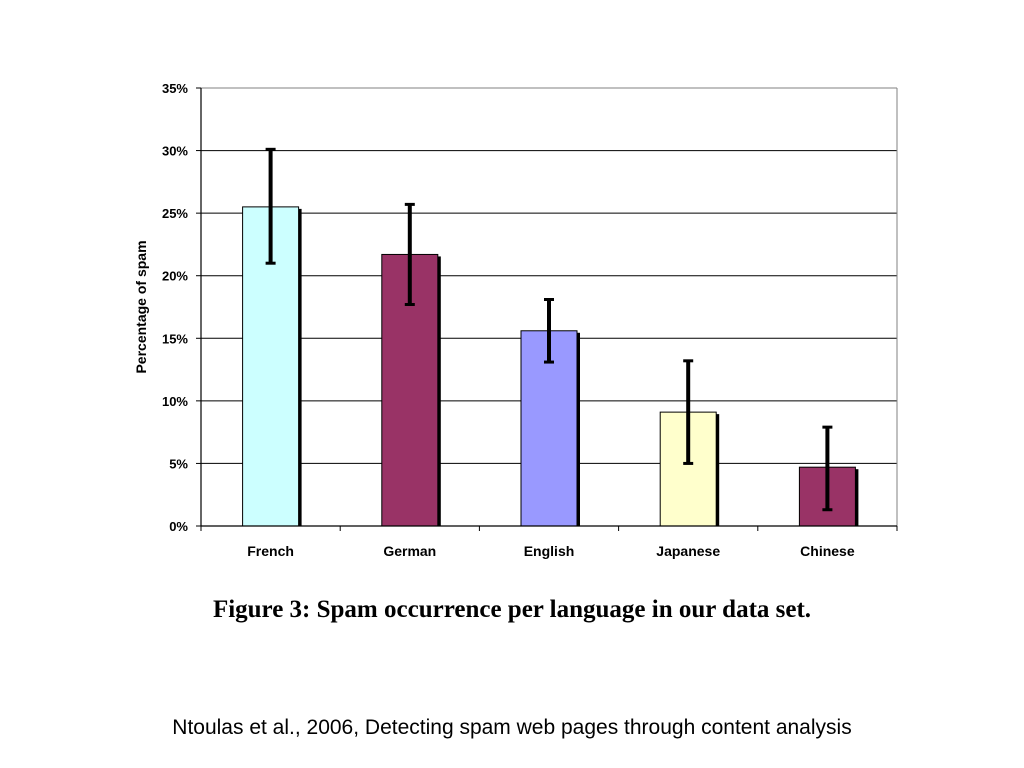 This screenshot has width=1024, height=768. Describe the element at coordinates (175, 276) in the screenshot. I see `y-tick-label: 20%` at that location.